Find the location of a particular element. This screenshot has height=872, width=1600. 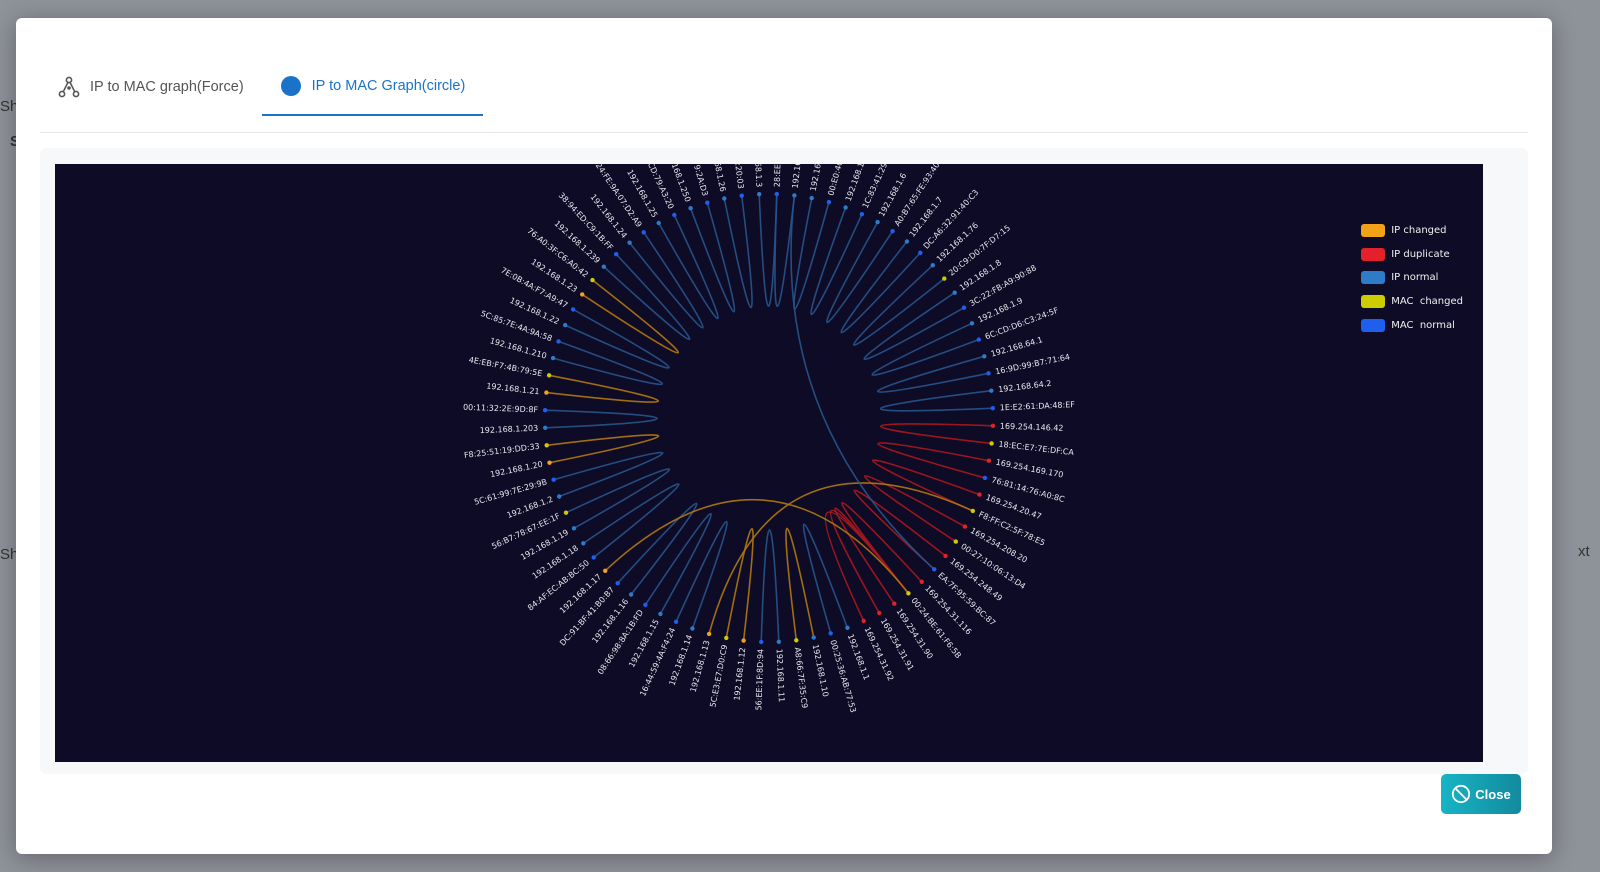

legend-item-mac-normal: MAC normal is located at coordinates (1412, 325).